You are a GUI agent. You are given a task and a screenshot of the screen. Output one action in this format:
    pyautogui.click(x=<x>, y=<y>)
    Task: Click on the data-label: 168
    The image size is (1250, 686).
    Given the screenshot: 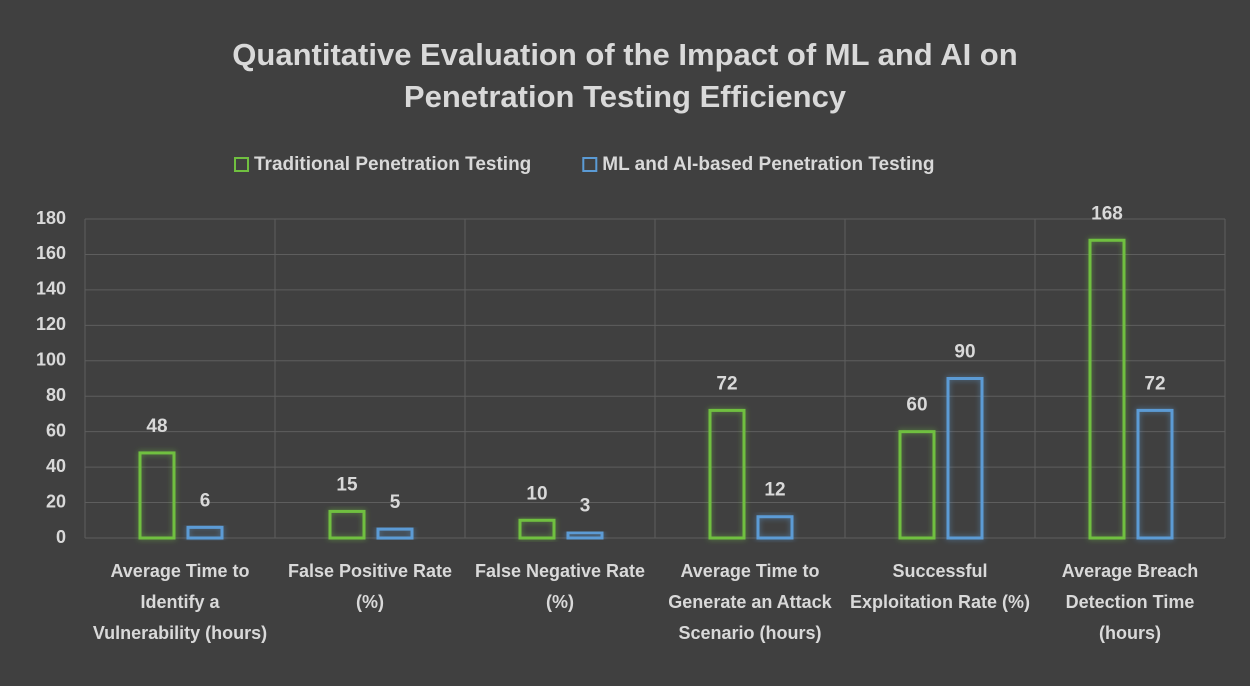 What is the action you would take?
    pyautogui.click(x=1107, y=213)
    